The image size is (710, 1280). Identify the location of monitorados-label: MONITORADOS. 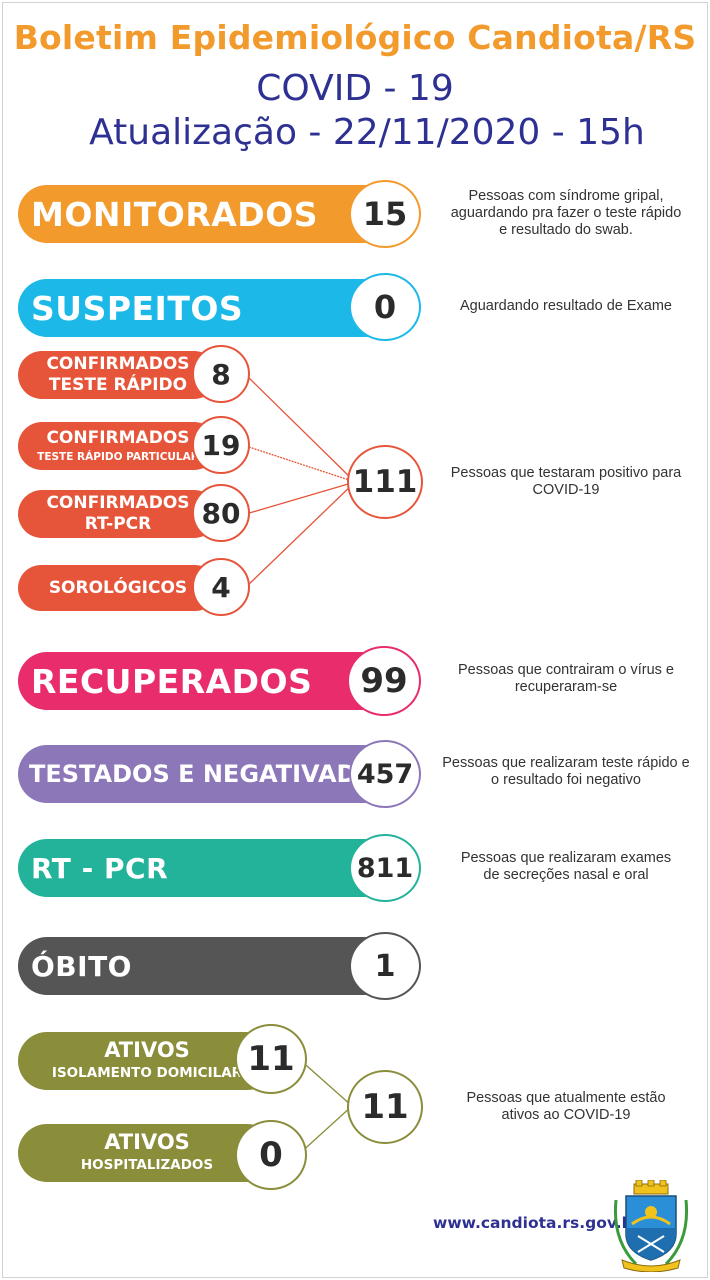
(175, 214).